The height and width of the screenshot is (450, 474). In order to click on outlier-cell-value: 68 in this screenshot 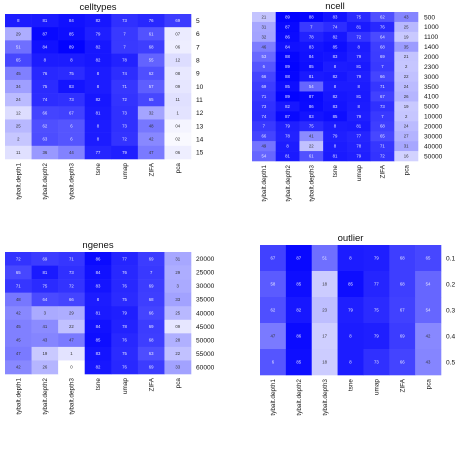, I will do `click(402, 284)`.